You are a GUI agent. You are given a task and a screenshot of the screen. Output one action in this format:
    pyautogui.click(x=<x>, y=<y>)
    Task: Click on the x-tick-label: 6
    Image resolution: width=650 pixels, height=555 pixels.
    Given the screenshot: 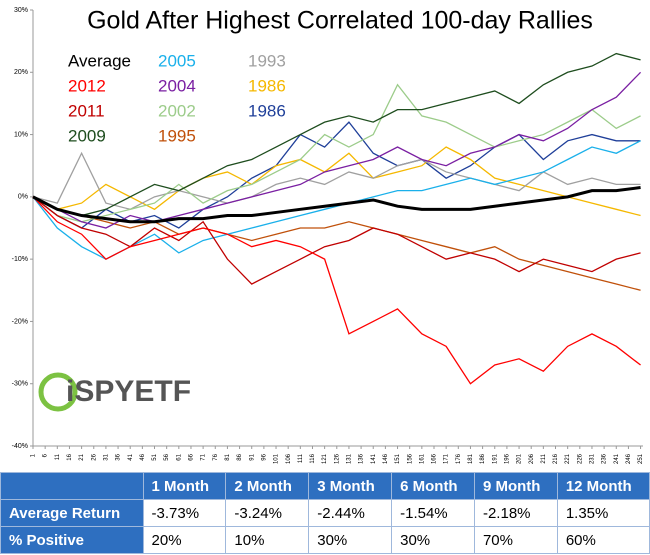 What is the action you would take?
    pyautogui.click(x=46, y=455)
    